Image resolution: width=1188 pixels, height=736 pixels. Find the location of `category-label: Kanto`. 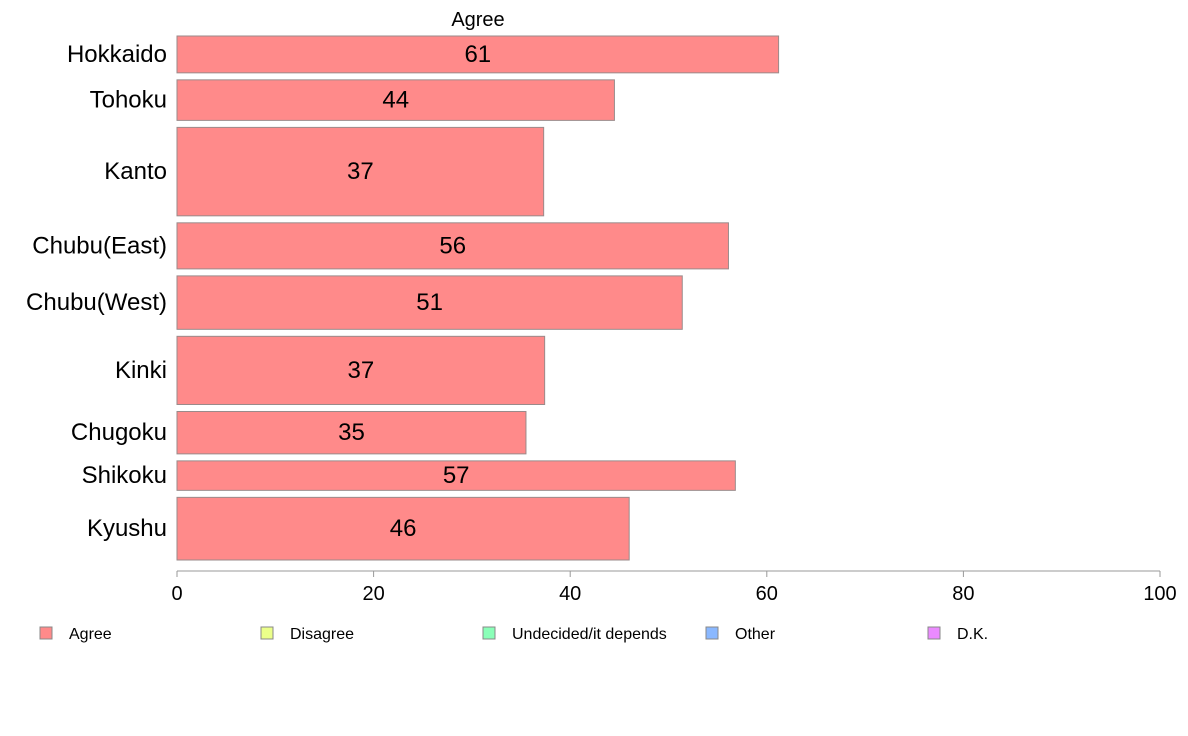

category-label: Kanto is located at coordinates (135, 171).